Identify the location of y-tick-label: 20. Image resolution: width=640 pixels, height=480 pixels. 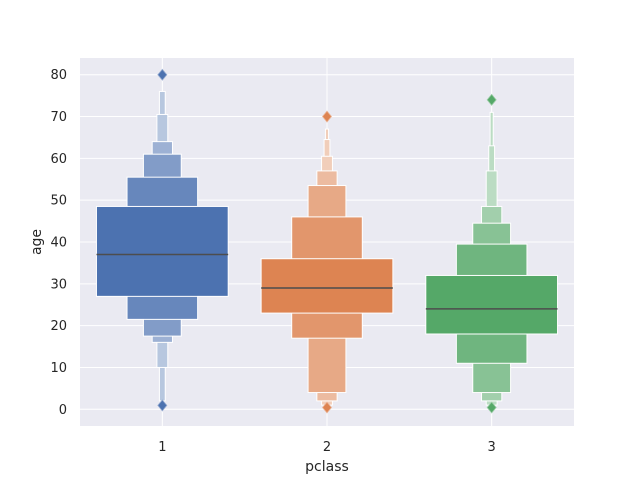
(58, 326).